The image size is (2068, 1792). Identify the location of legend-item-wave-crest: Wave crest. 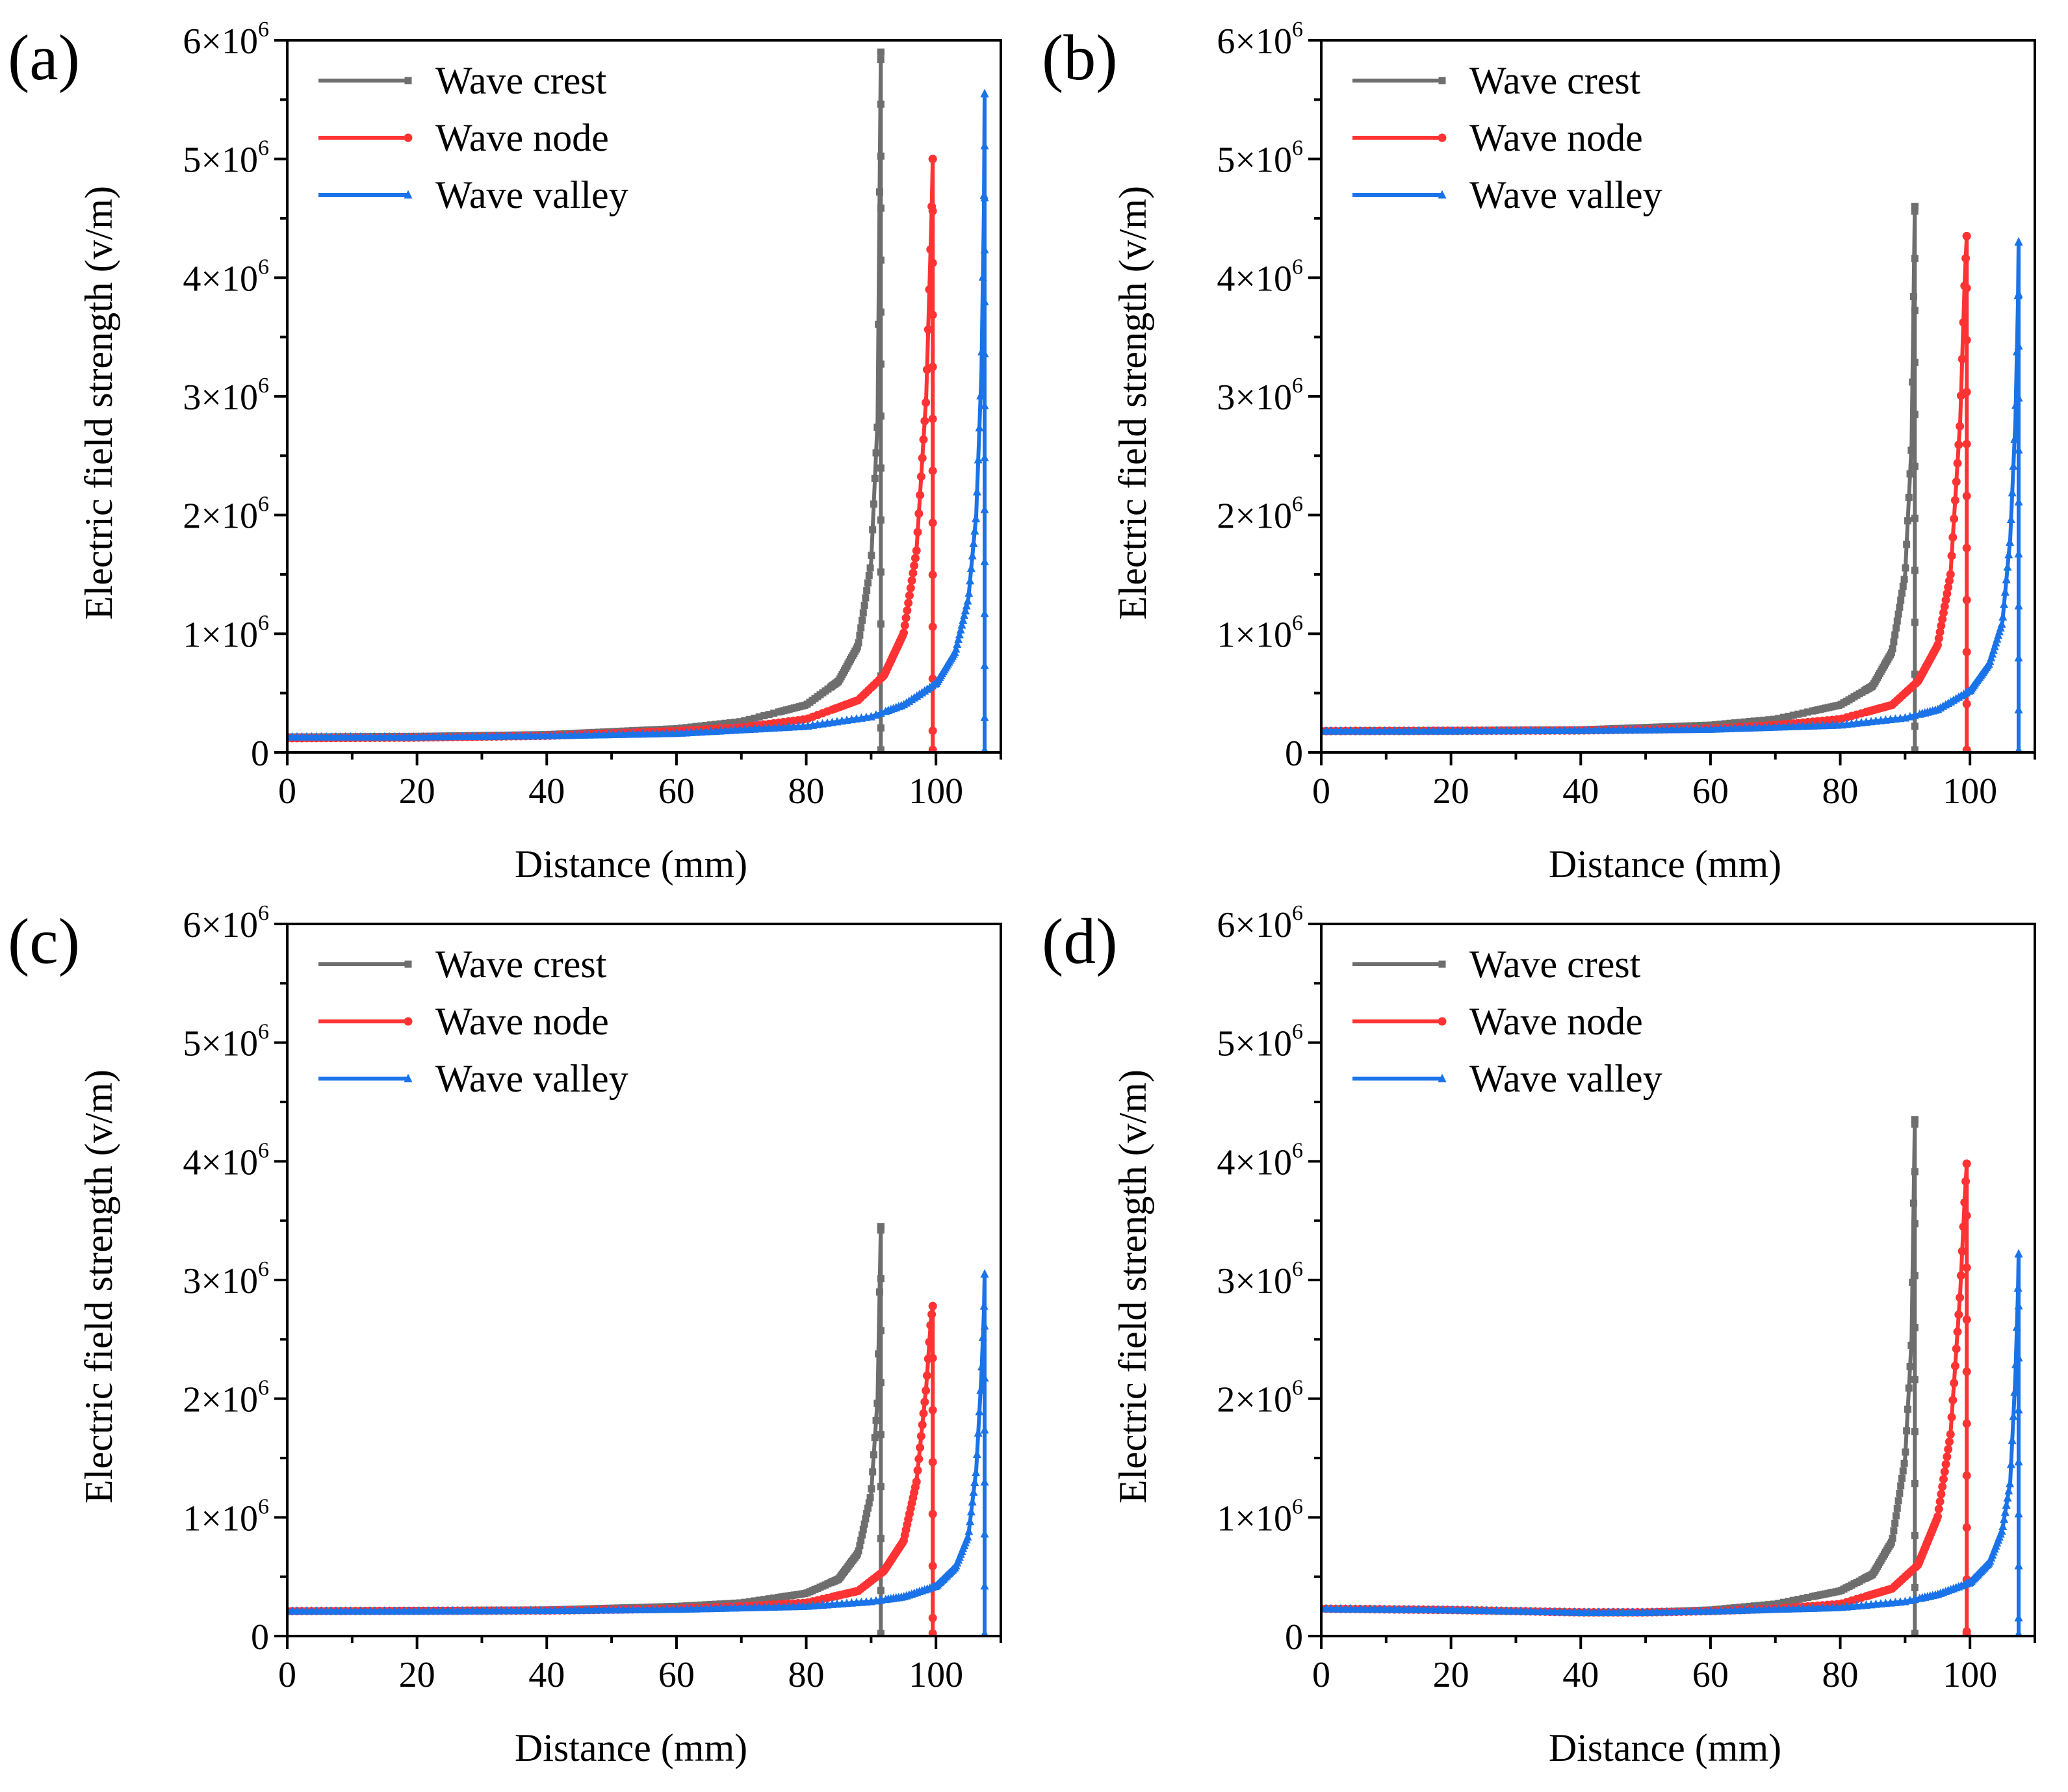
(1497, 964).